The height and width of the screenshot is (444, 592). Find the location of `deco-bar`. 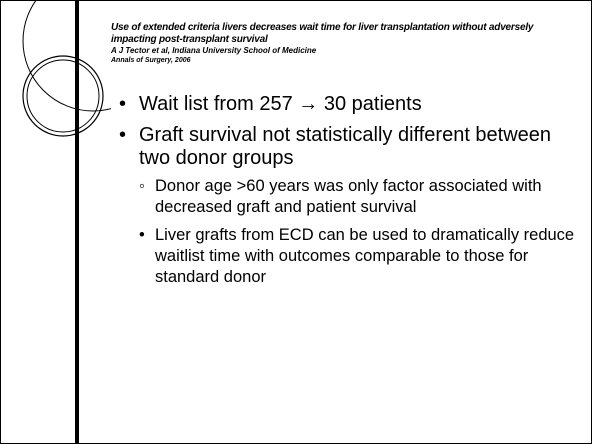

deco-bar is located at coordinates (77, 222).